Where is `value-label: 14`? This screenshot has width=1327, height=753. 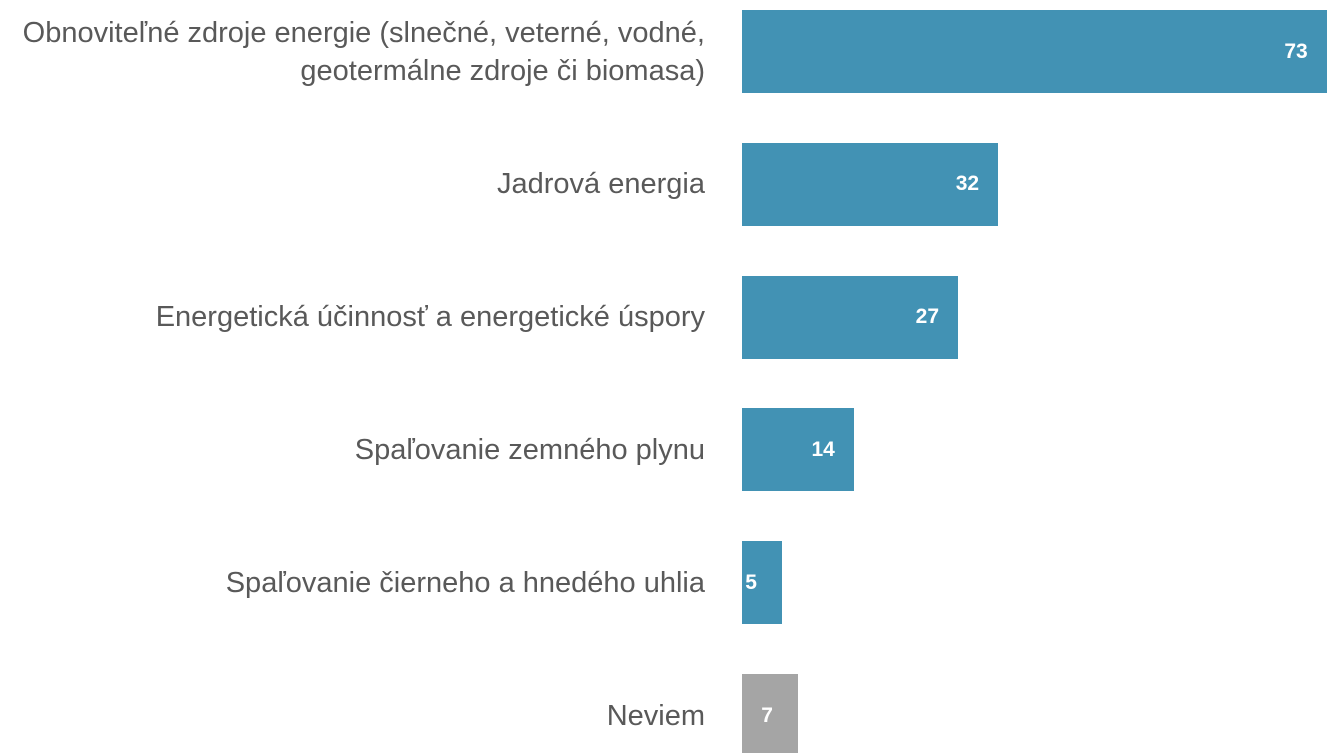
value-label: 14 is located at coordinates (823, 449).